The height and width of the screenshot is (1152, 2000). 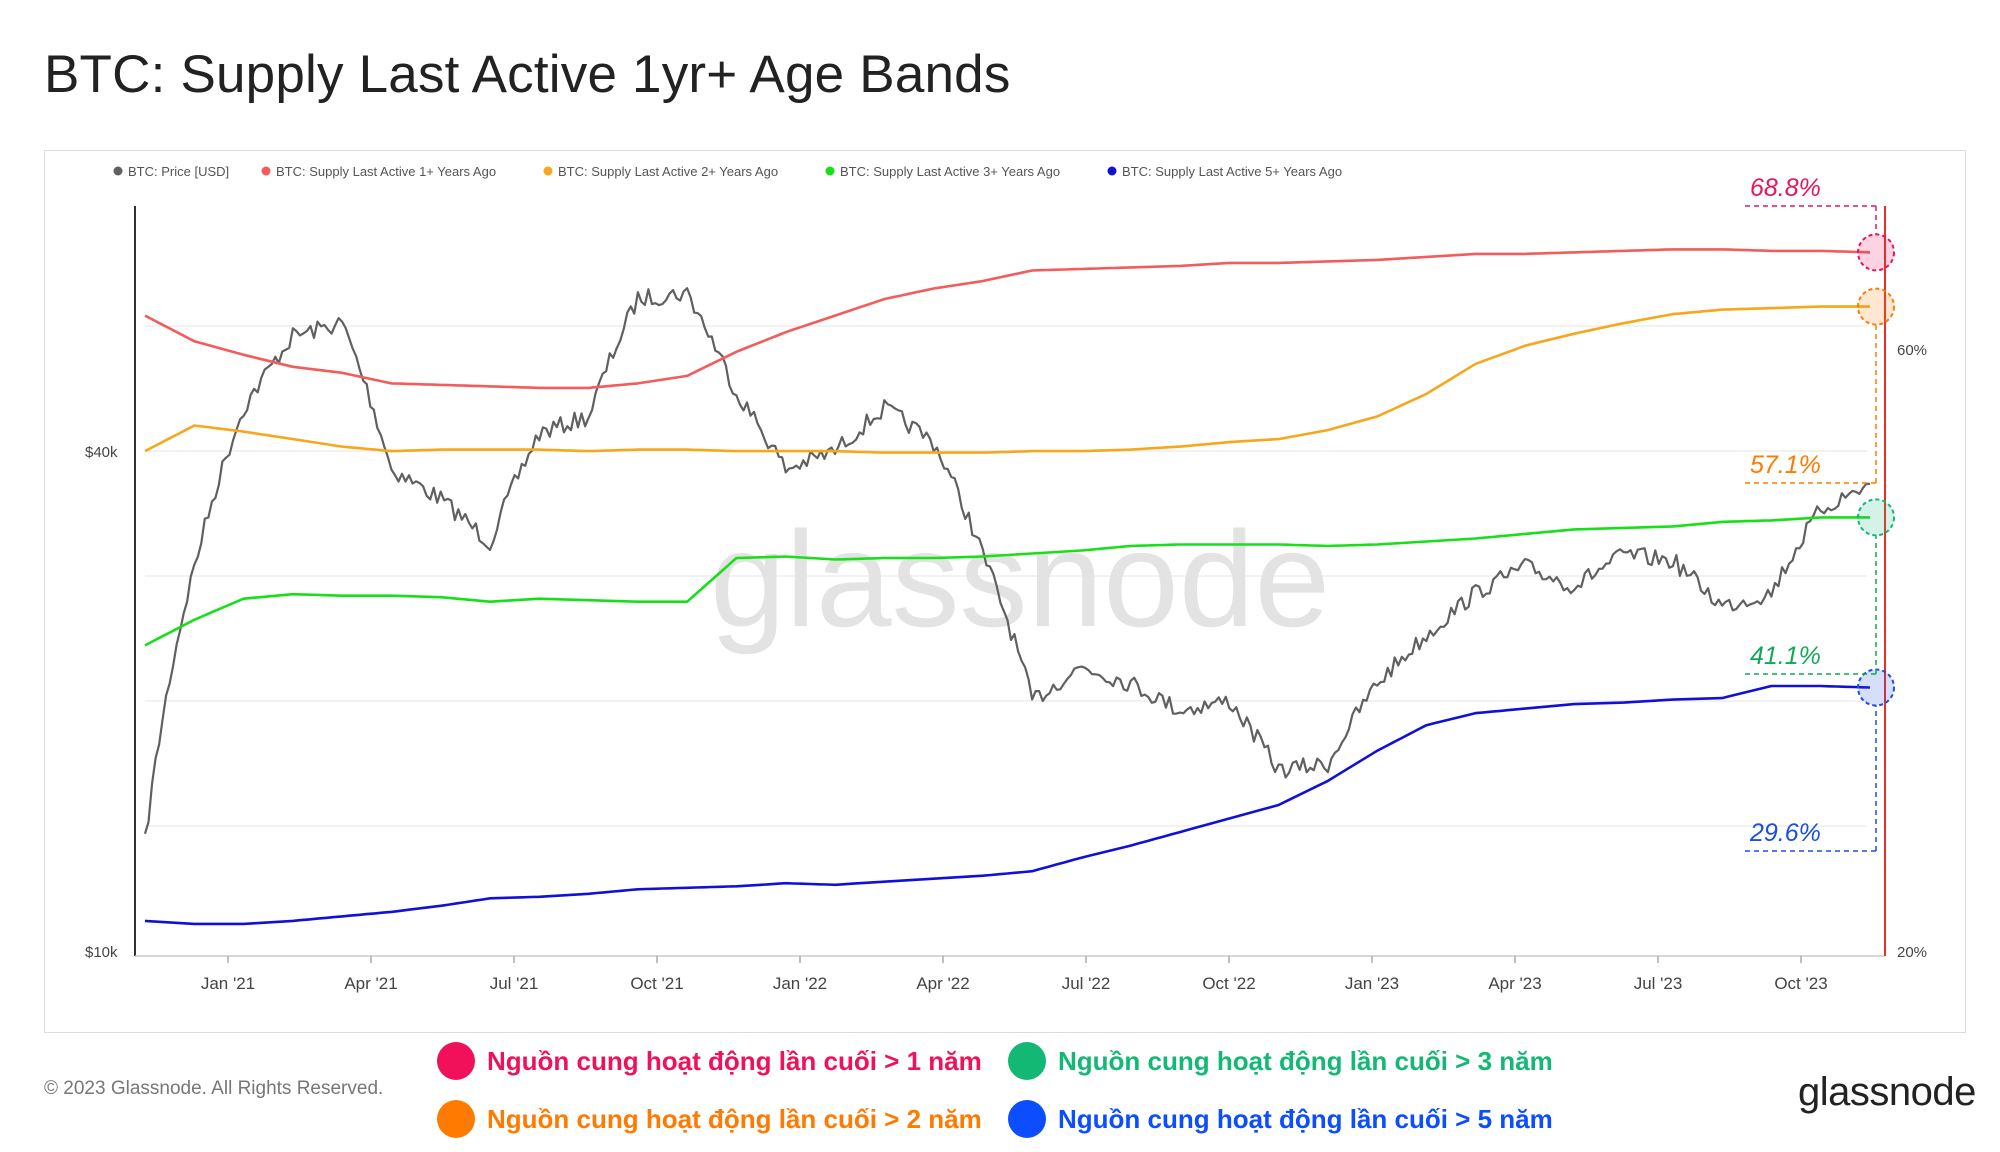 I want to click on vn-legend-item: Nguồn cung hoạt động lần cuối > 1 năm, so click(x=709, y=1061).